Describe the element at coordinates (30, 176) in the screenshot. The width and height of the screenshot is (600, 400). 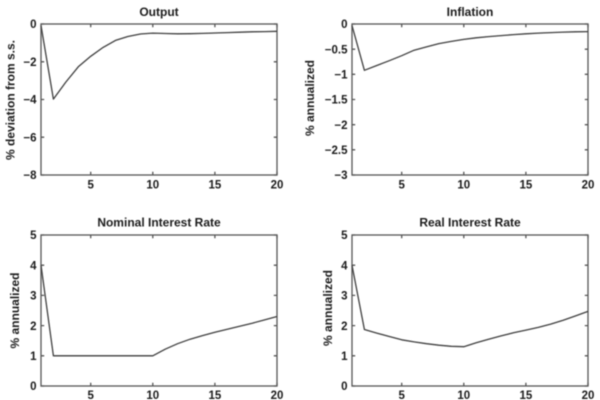
I see `svg-text: −8` at that location.